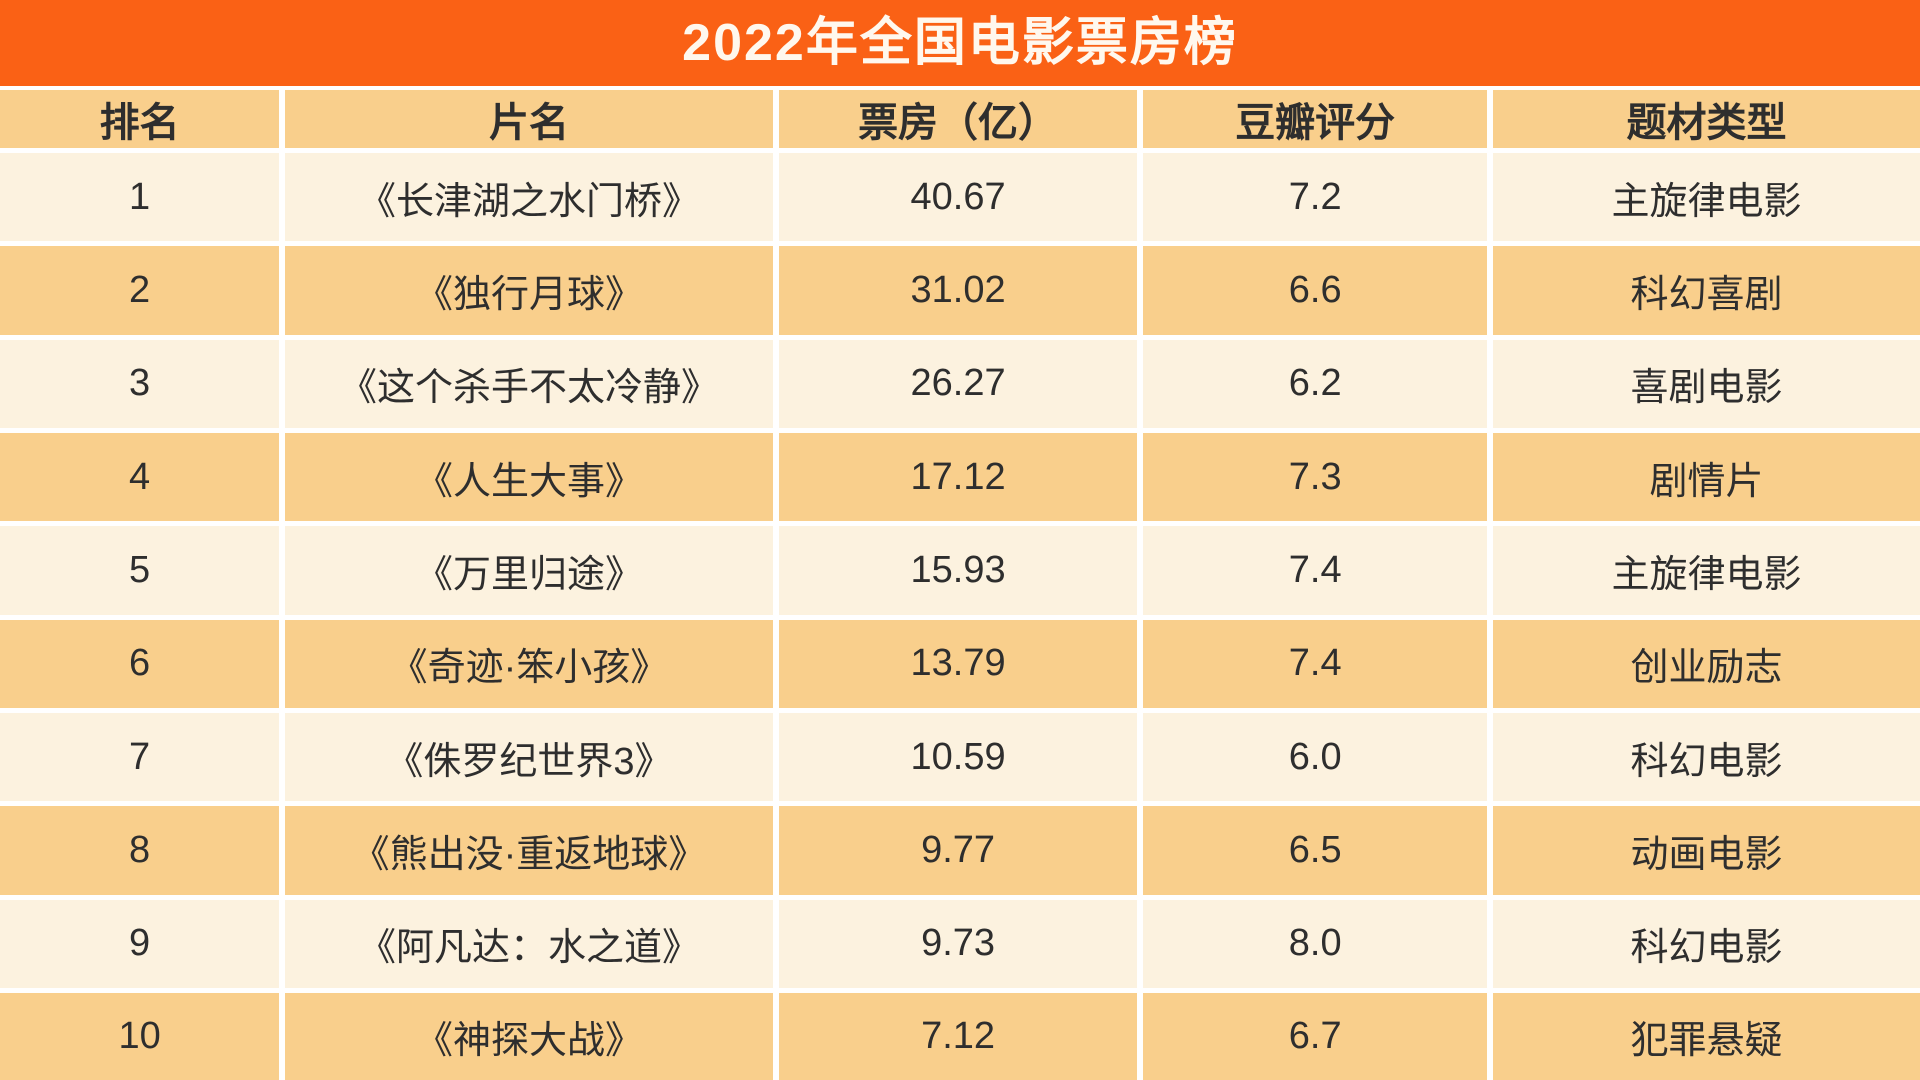 This screenshot has height=1080, width=1920. What do you see at coordinates (529, 943) in the screenshot?
I see `film-title-cell: 《阿凡达：水之道》` at bounding box center [529, 943].